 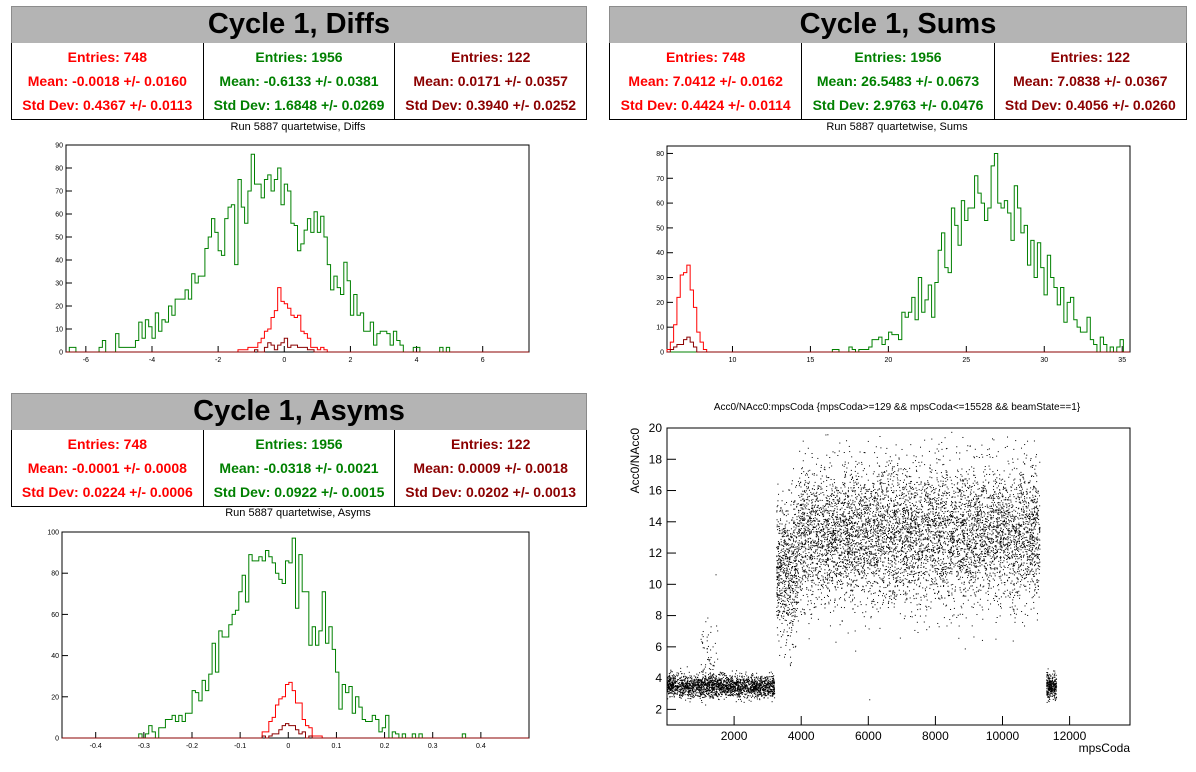 What do you see at coordinates (1044, 360) in the screenshot?
I see `sums-xtick-label: 30` at bounding box center [1044, 360].